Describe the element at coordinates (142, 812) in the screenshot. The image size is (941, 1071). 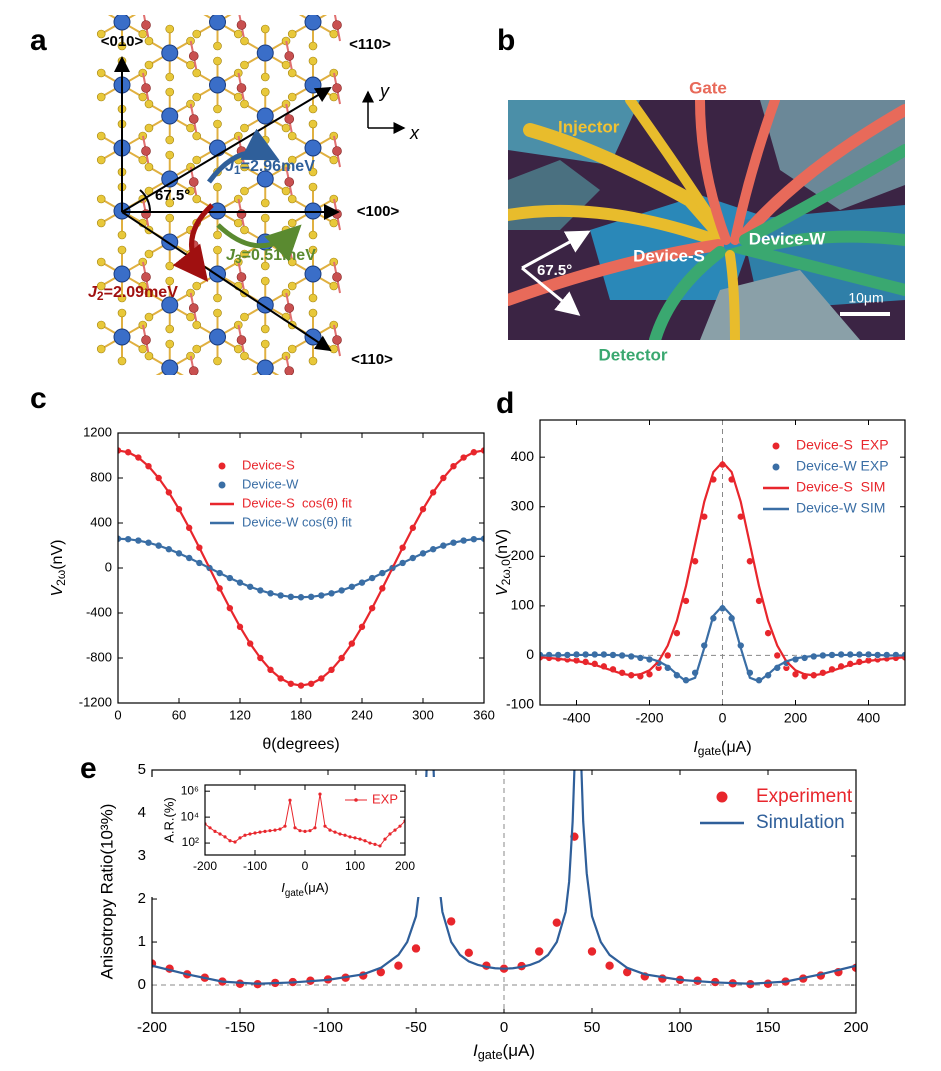
I see `y-tick-label: 4` at that location.